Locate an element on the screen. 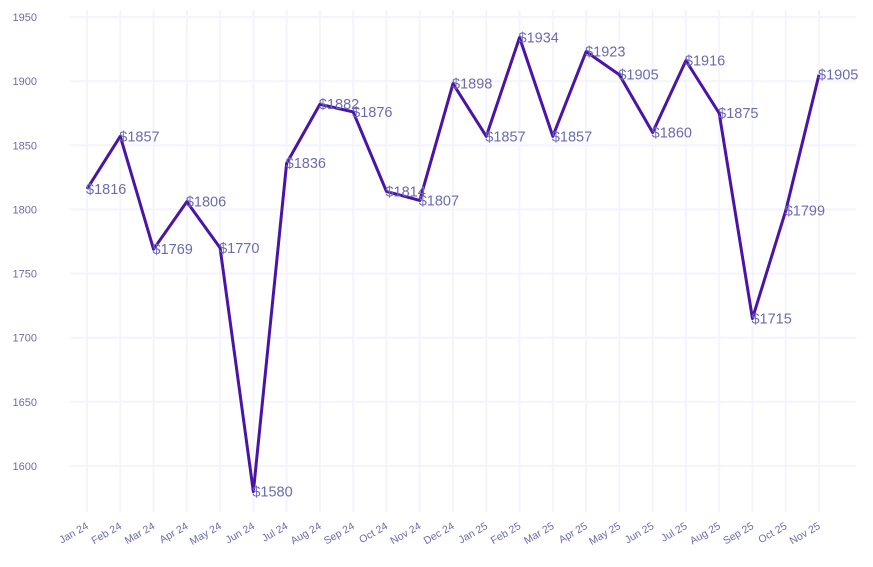 The height and width of the screenshot is (567, 873). x-tick-label: Jul 24 is located at coordinates (275, 532).